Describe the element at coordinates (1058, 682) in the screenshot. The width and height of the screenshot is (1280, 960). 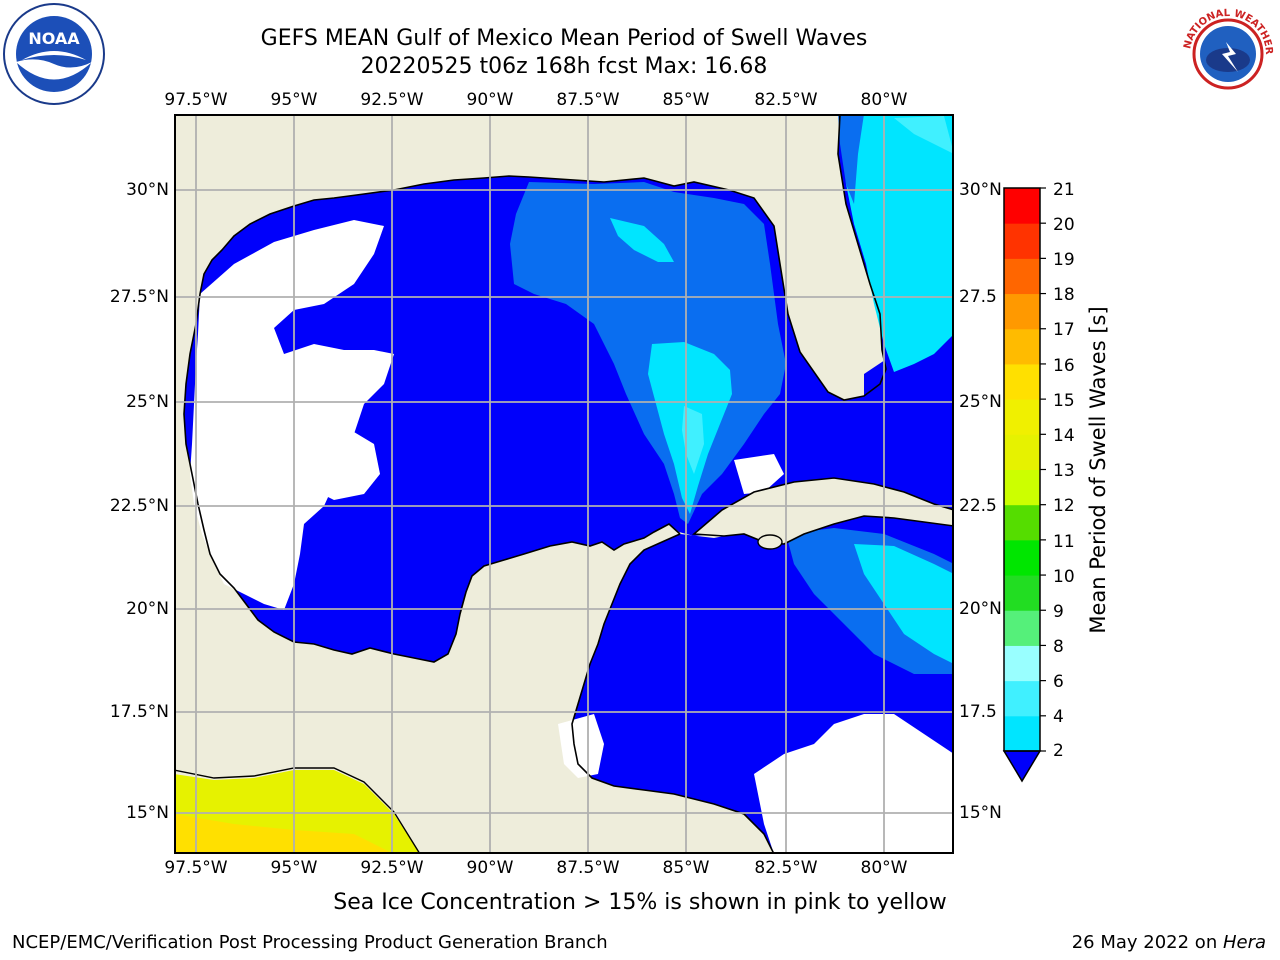
I see `colorbar-tick: 6` at that location.